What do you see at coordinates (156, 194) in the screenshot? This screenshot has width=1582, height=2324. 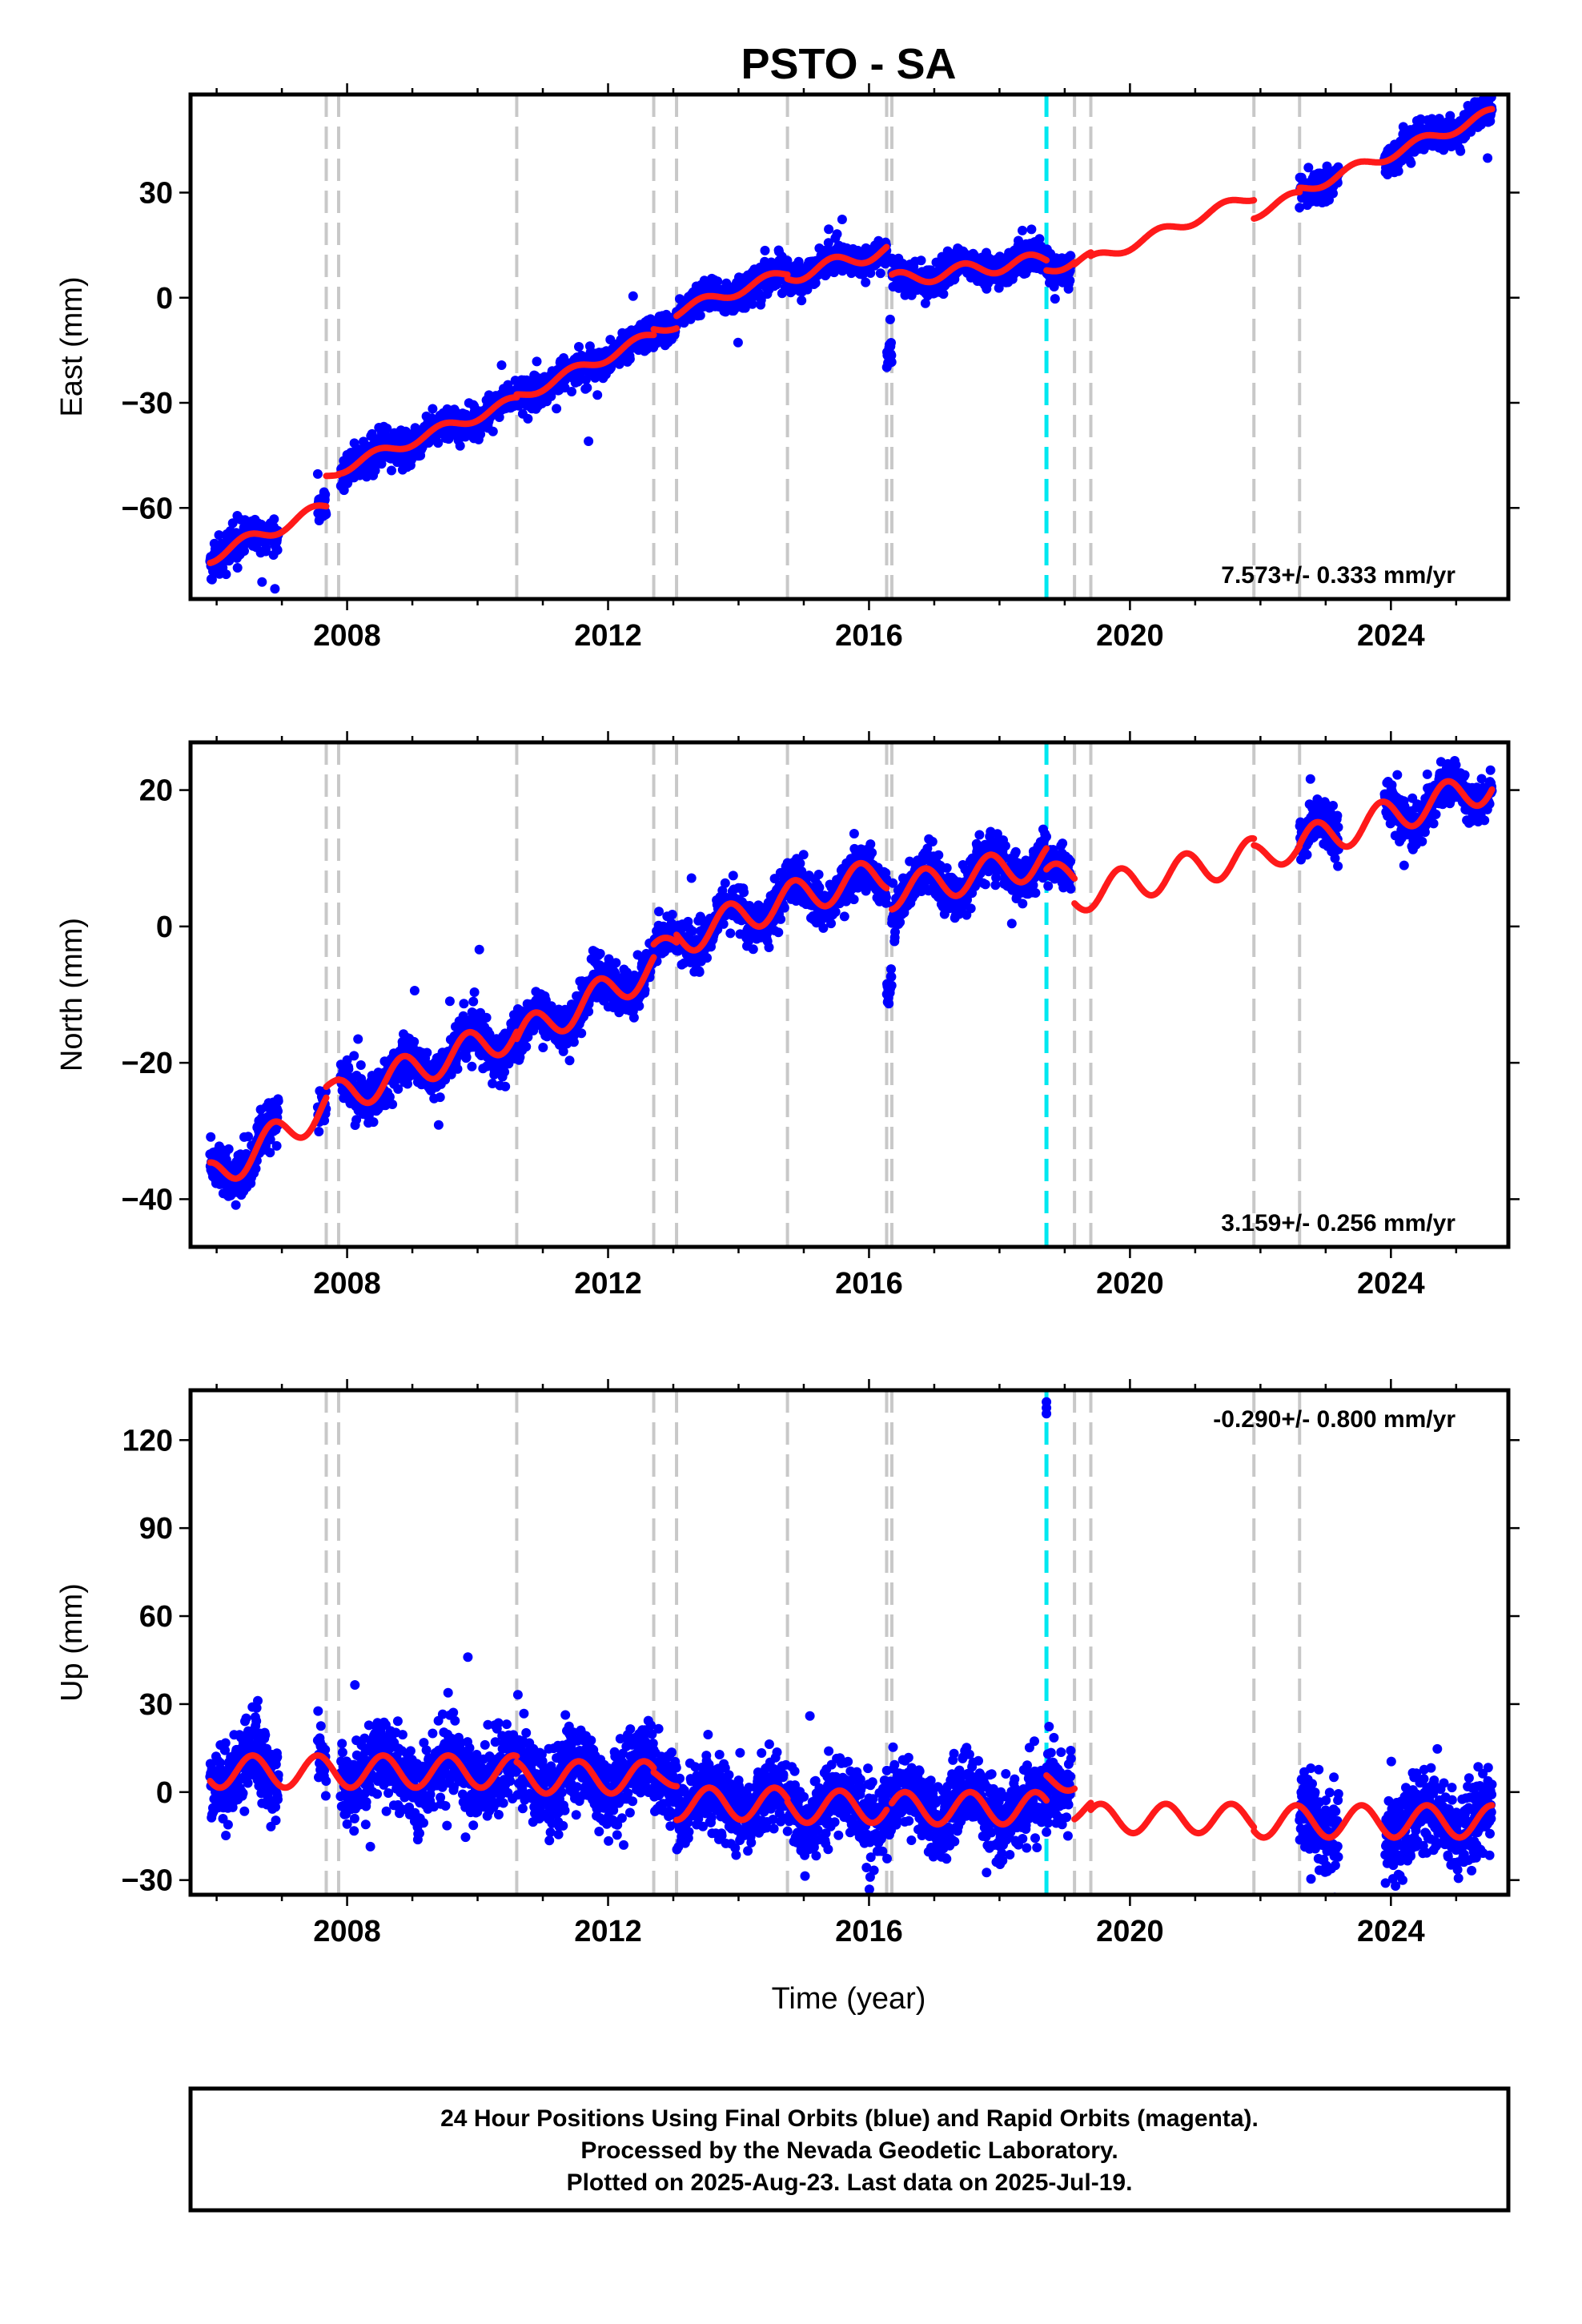 I see `y-tick-label: 30` at bounding box center [156, 194].